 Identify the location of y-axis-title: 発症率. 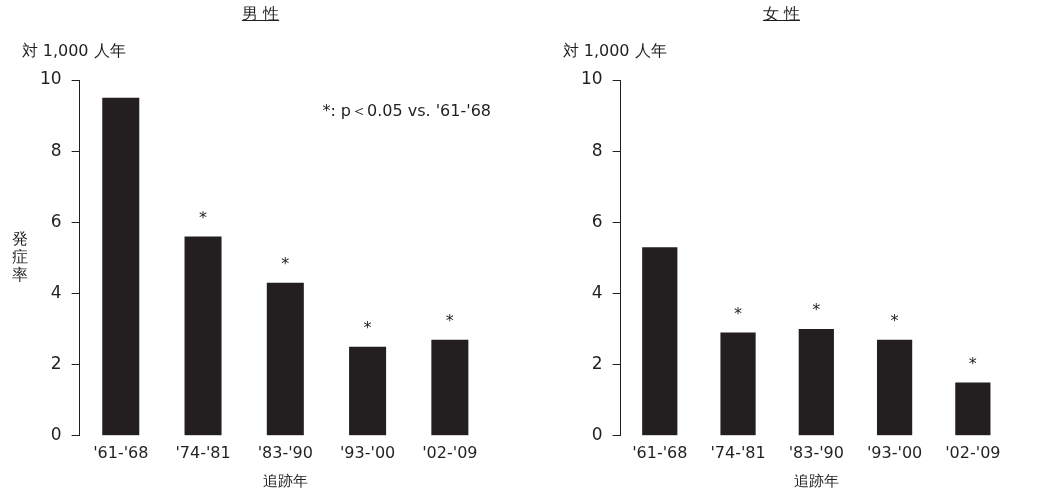
(20, 257).